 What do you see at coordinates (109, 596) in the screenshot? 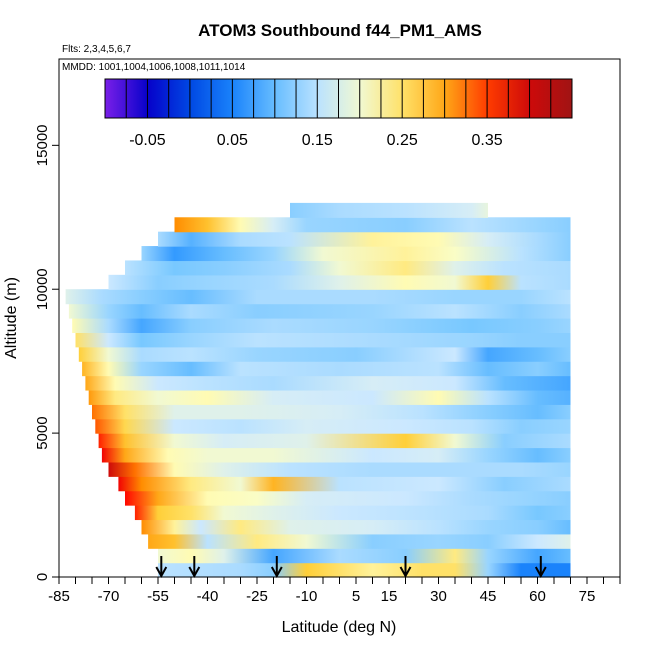
I see `x-tick-label: -70` at bounding box center [109, 596].